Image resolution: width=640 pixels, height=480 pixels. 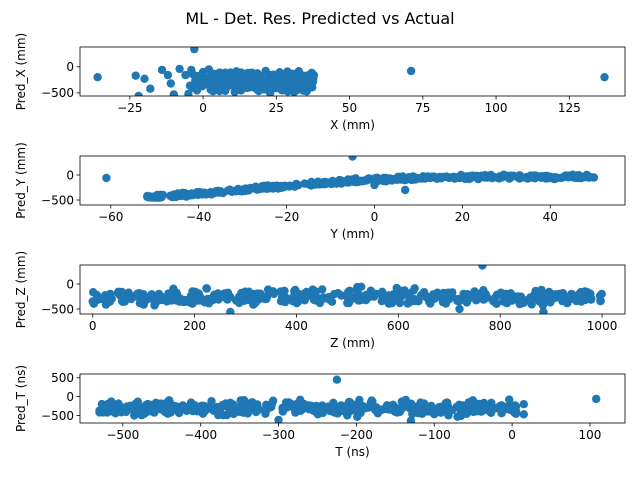 What do you see at coordinates (434, 435) in the screenshot?
I see `x-tick-label: −100` at bounding box center [434, 435].